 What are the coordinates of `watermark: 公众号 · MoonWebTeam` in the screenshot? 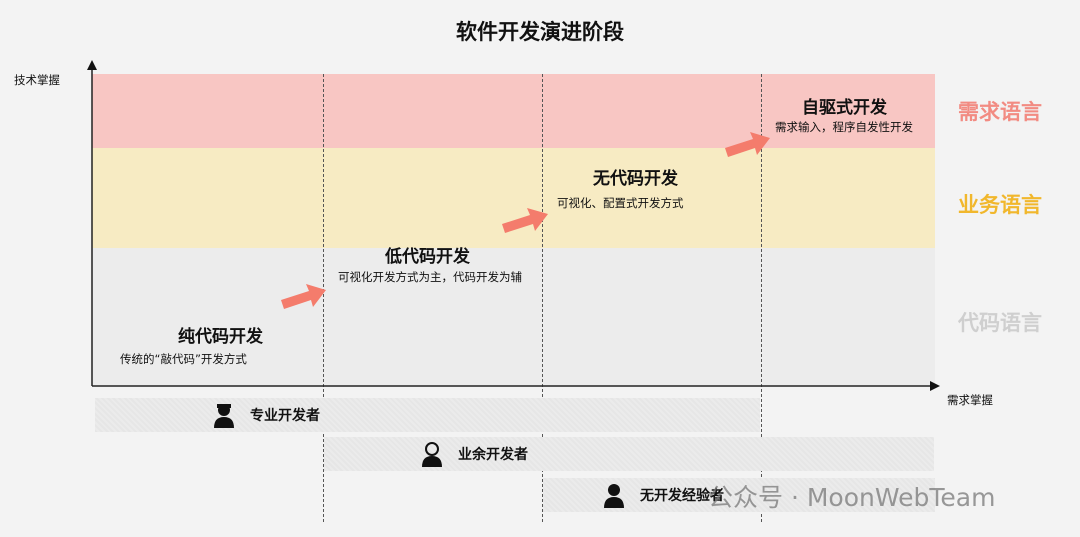 It's located at (852, 497).